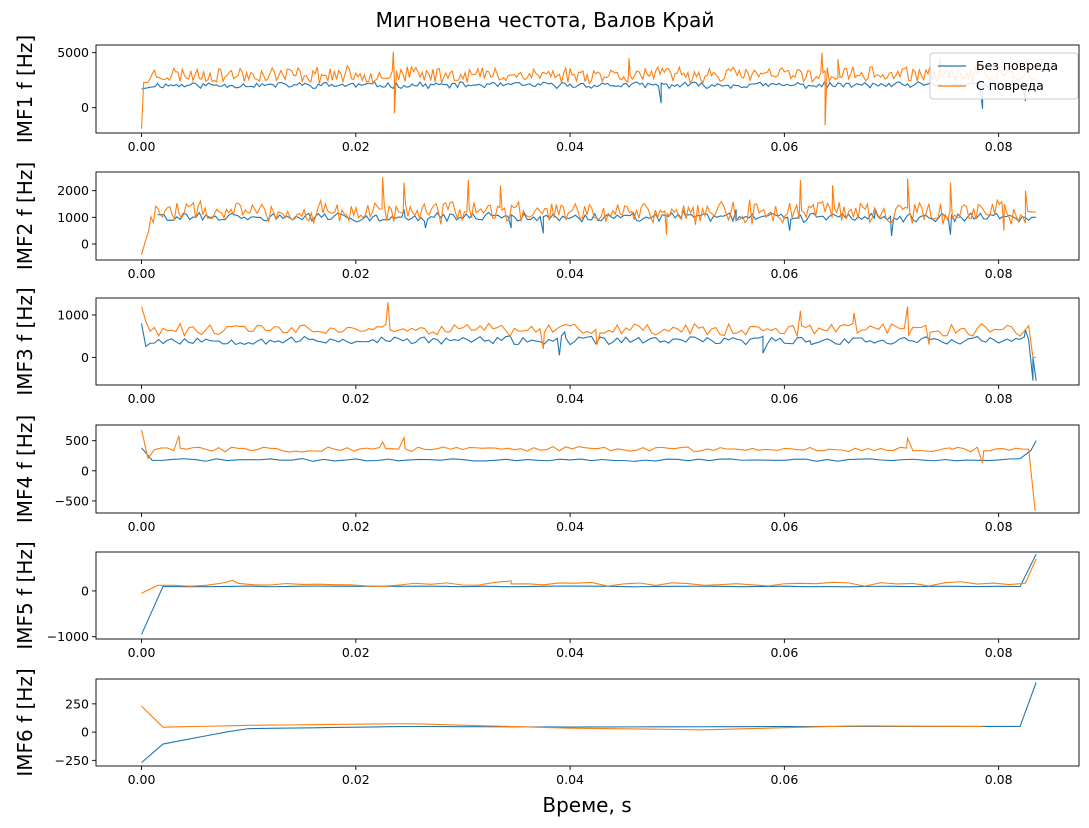  I want to click on y-axis-label-imf3: IMF3 f [Hz], so click(25, 341).